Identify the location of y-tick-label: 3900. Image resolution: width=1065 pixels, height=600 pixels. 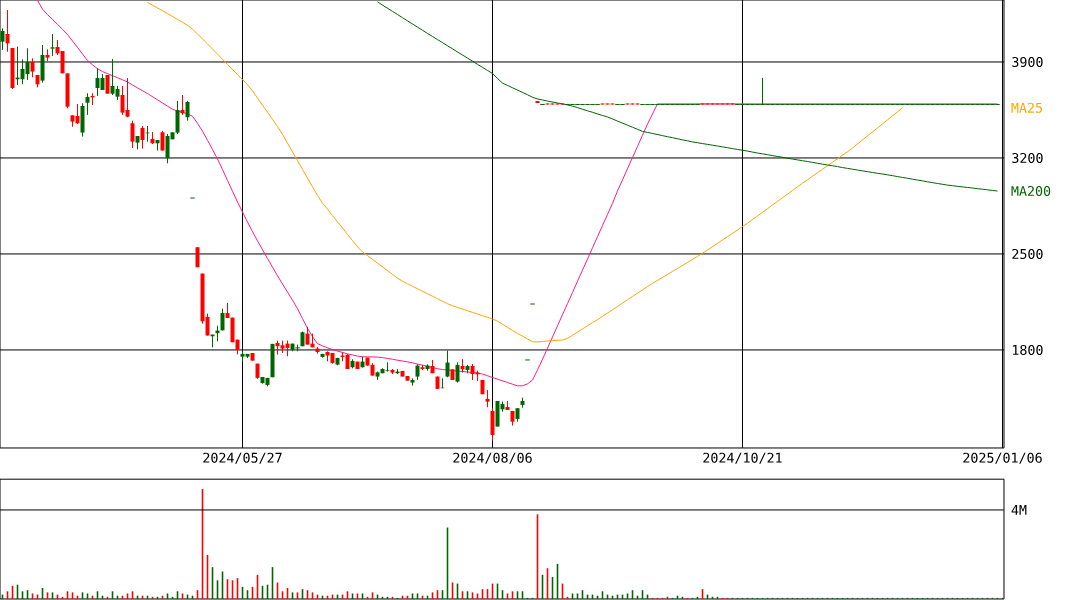
(1027, 62).